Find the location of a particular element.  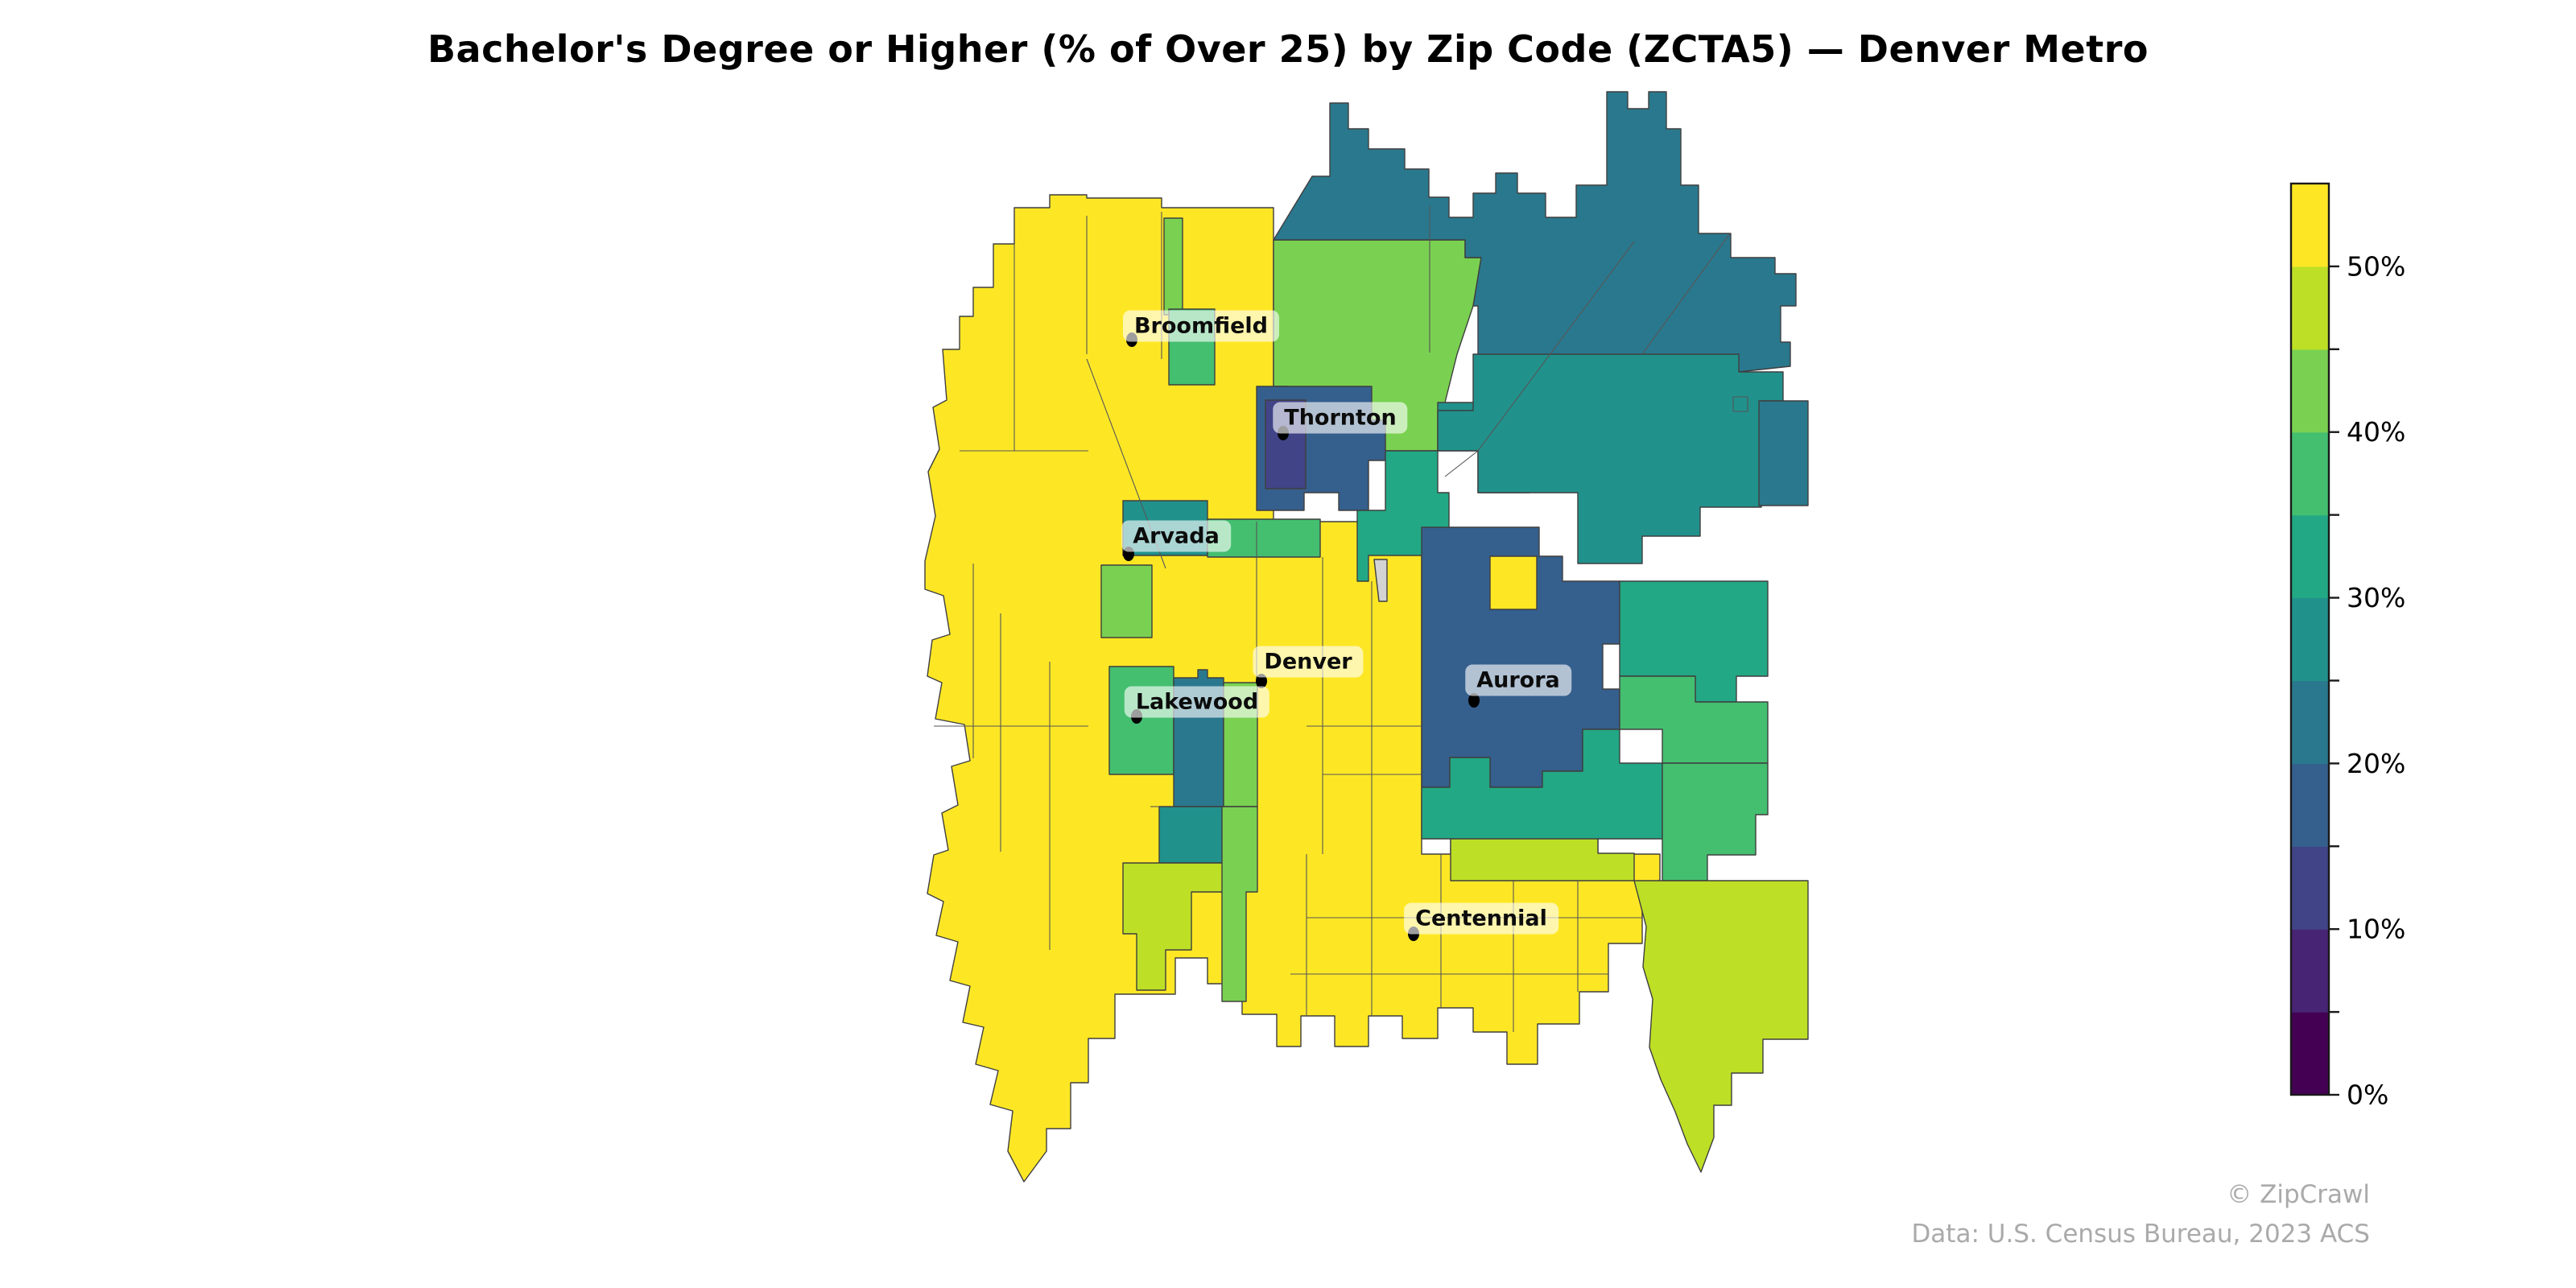

colorbar-tick-label: 0% is located at coordinates (2367, 1095).